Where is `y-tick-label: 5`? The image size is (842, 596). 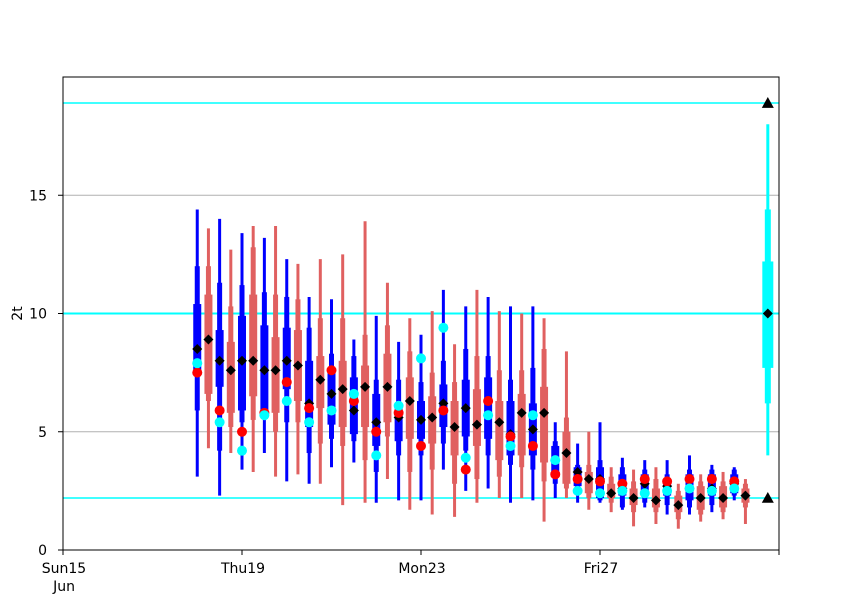
y-tick-label: 5 is located at coordinates (42, 433).